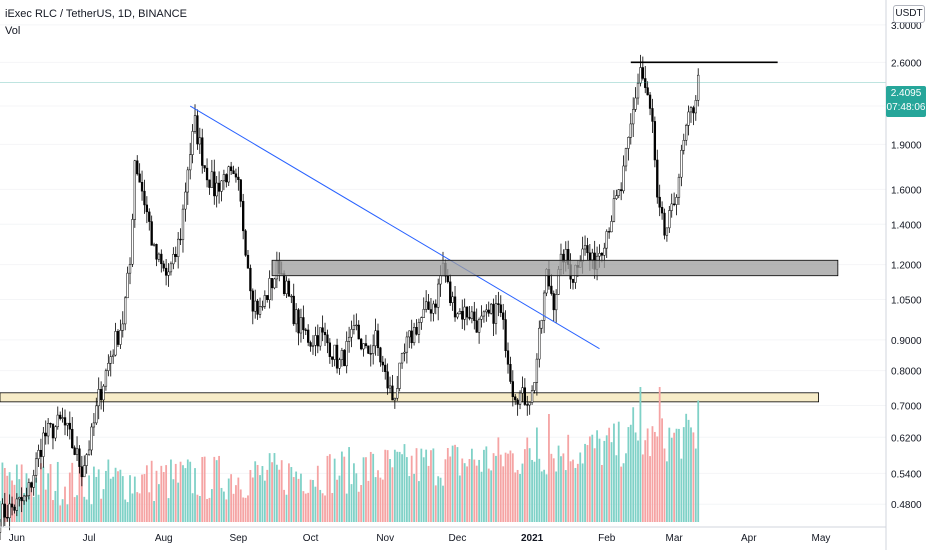 This screenshot has height=550, width=932. Describe the element at coordinates (458, 538) in the screenshot. I see `time-tick-label: Dec` at that location.